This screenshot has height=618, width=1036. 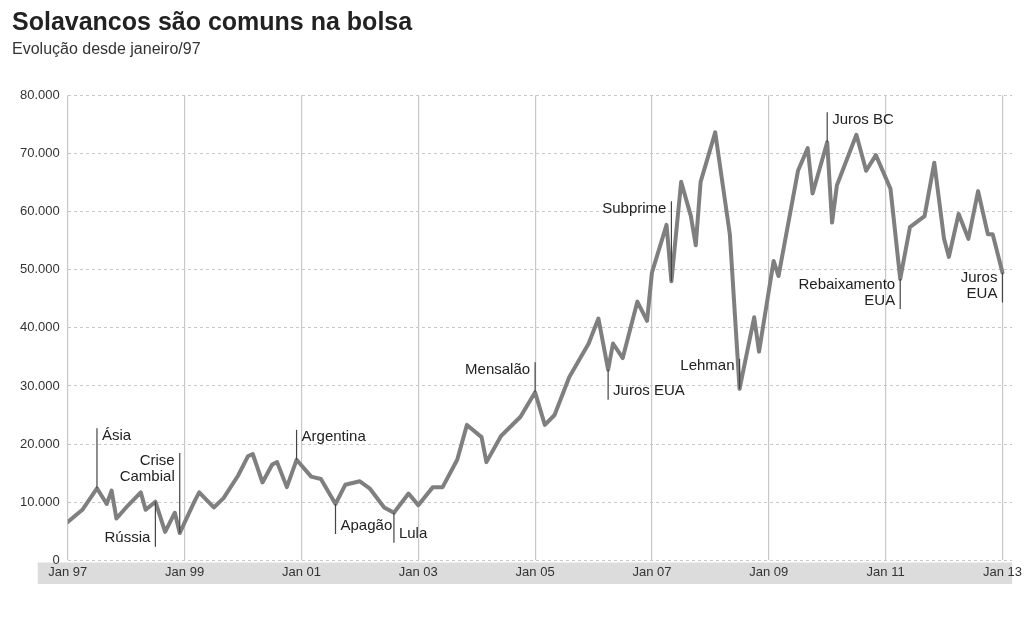 I want to click on y-tick-label: 10.000, so click(x=40, y=501).